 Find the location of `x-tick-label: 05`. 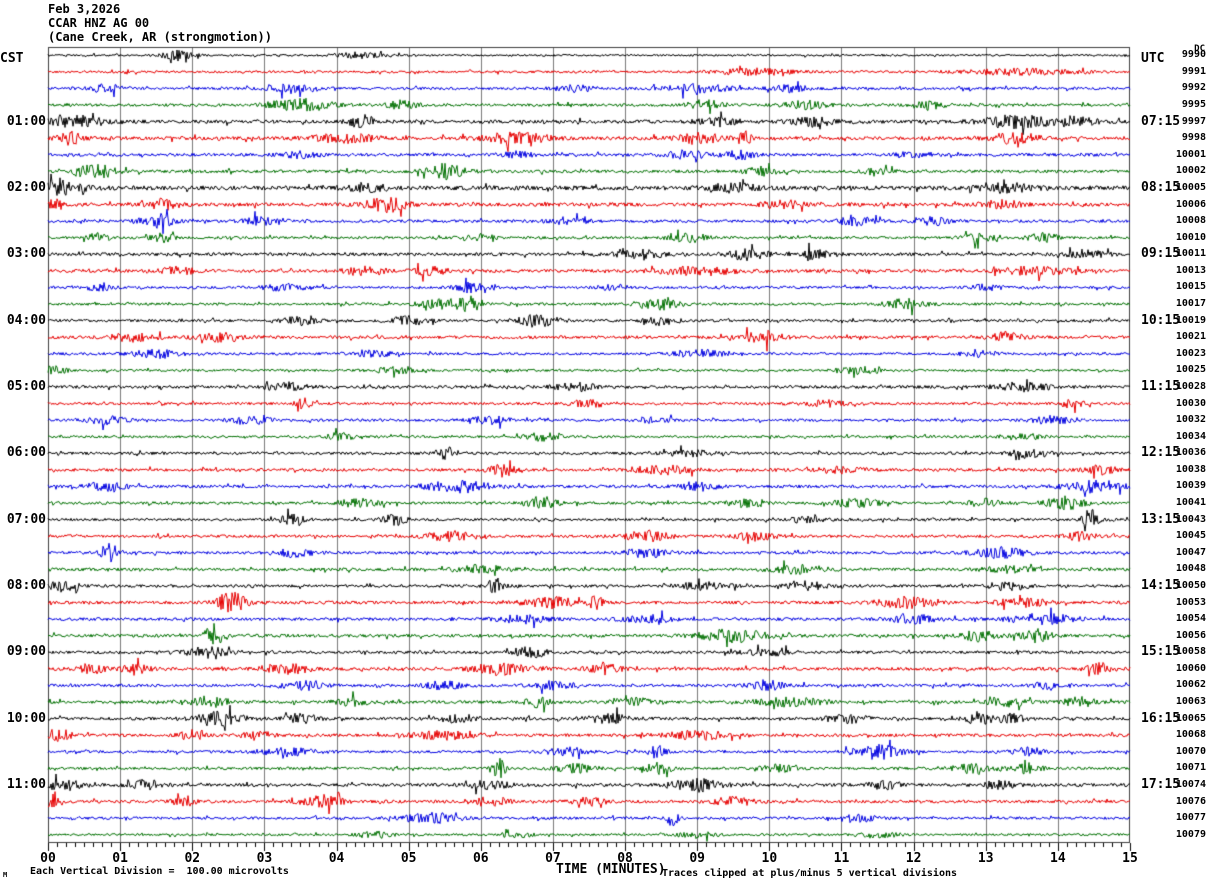

x-tick-label: 05 is located at coordinates (408, 858).